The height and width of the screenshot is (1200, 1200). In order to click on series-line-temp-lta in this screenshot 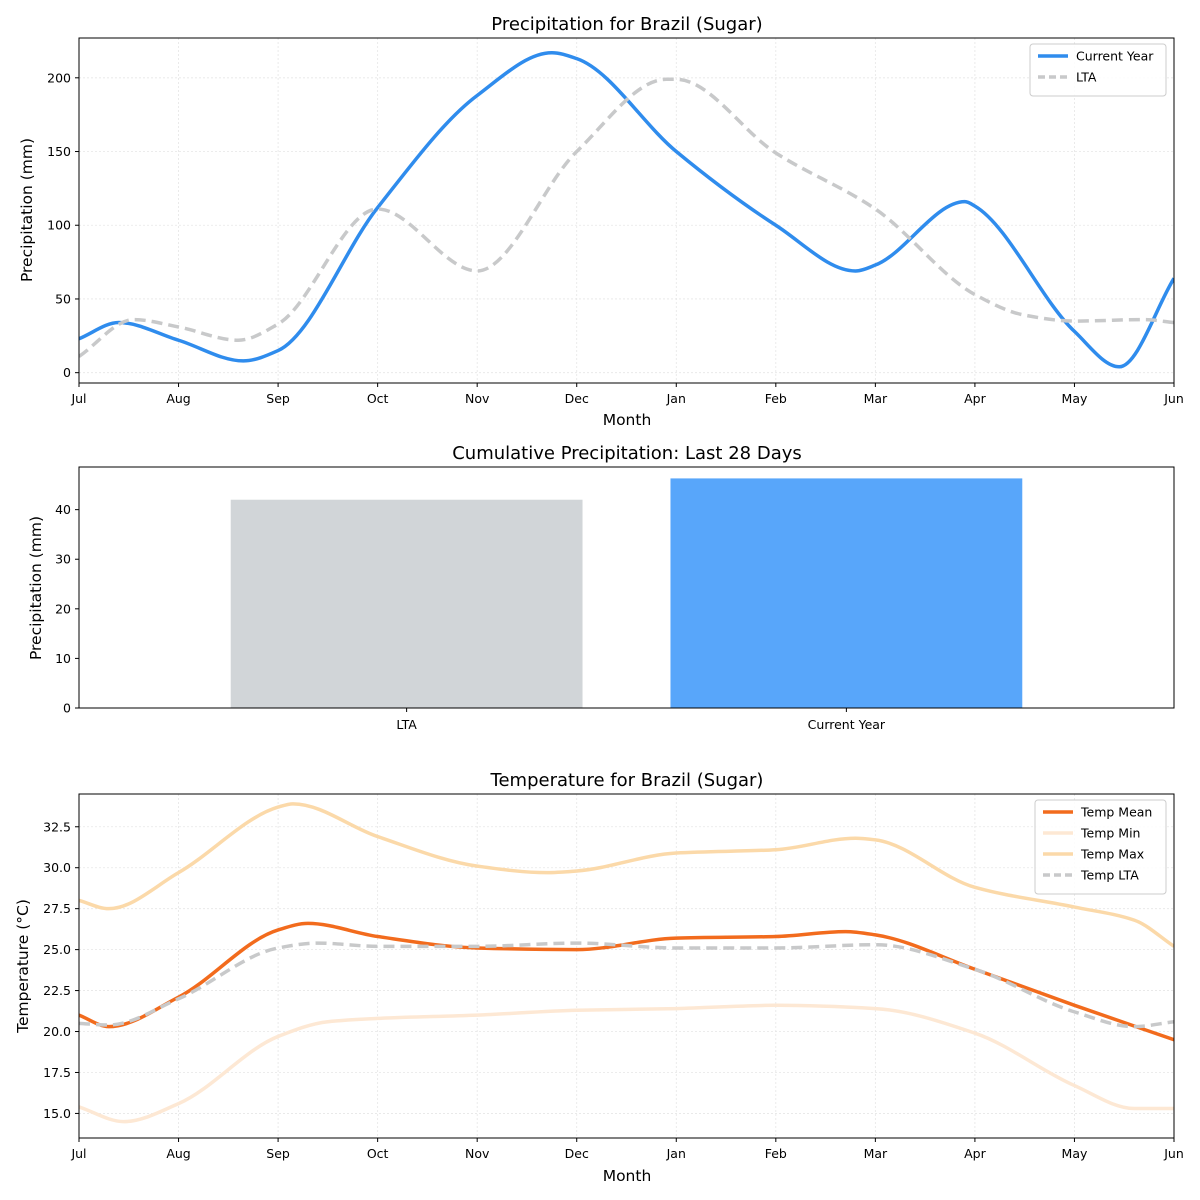, I will do `click(626, 985)`.